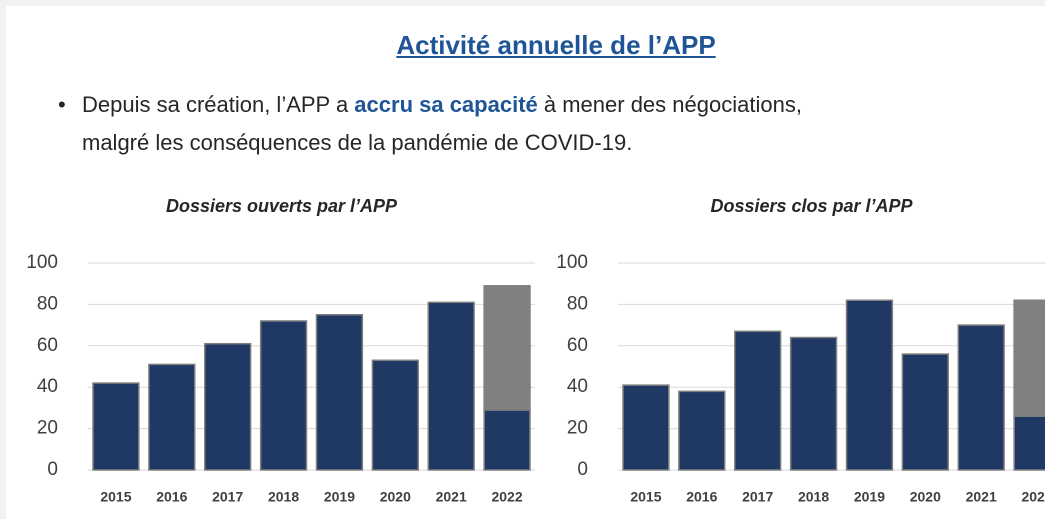 The height and width of the screenshot is (519, 1045). What do you see at coordinates (282, 206) in the screenshot?
I see `chart-title: Dossiers ouverts par l’APP` at bounding box center [282, 206].